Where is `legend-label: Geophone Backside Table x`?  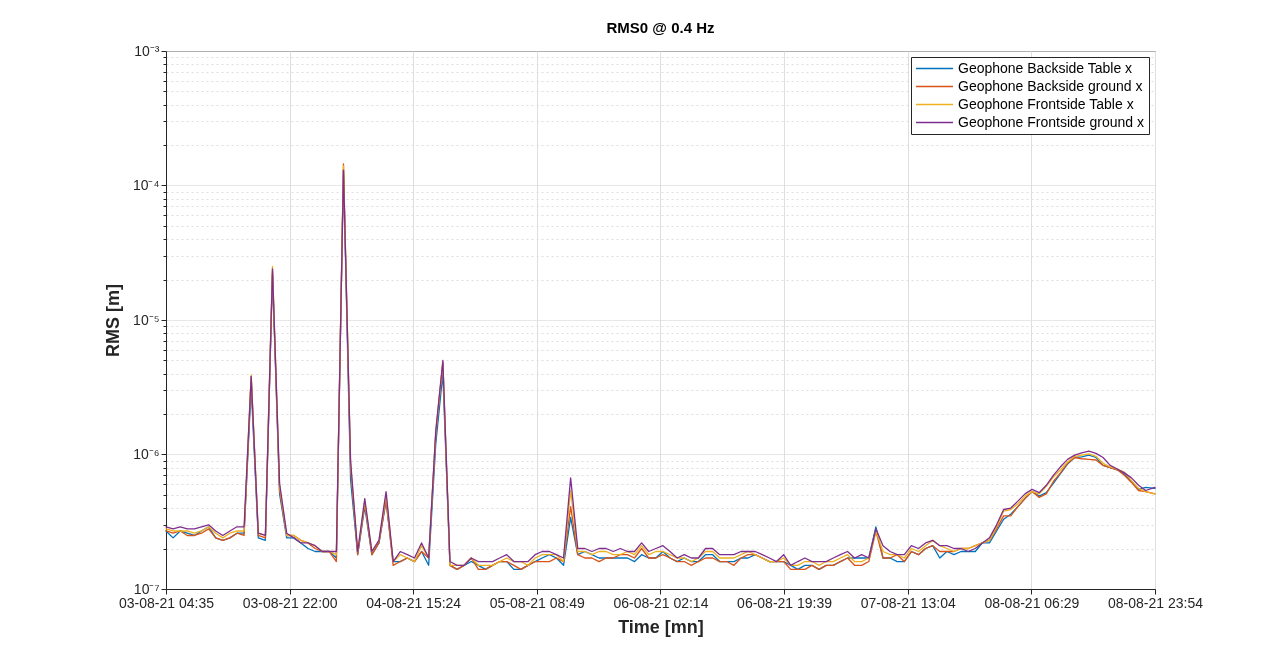 legend-label: Geophone Backside Table x is located at coordinates (1045, 67).